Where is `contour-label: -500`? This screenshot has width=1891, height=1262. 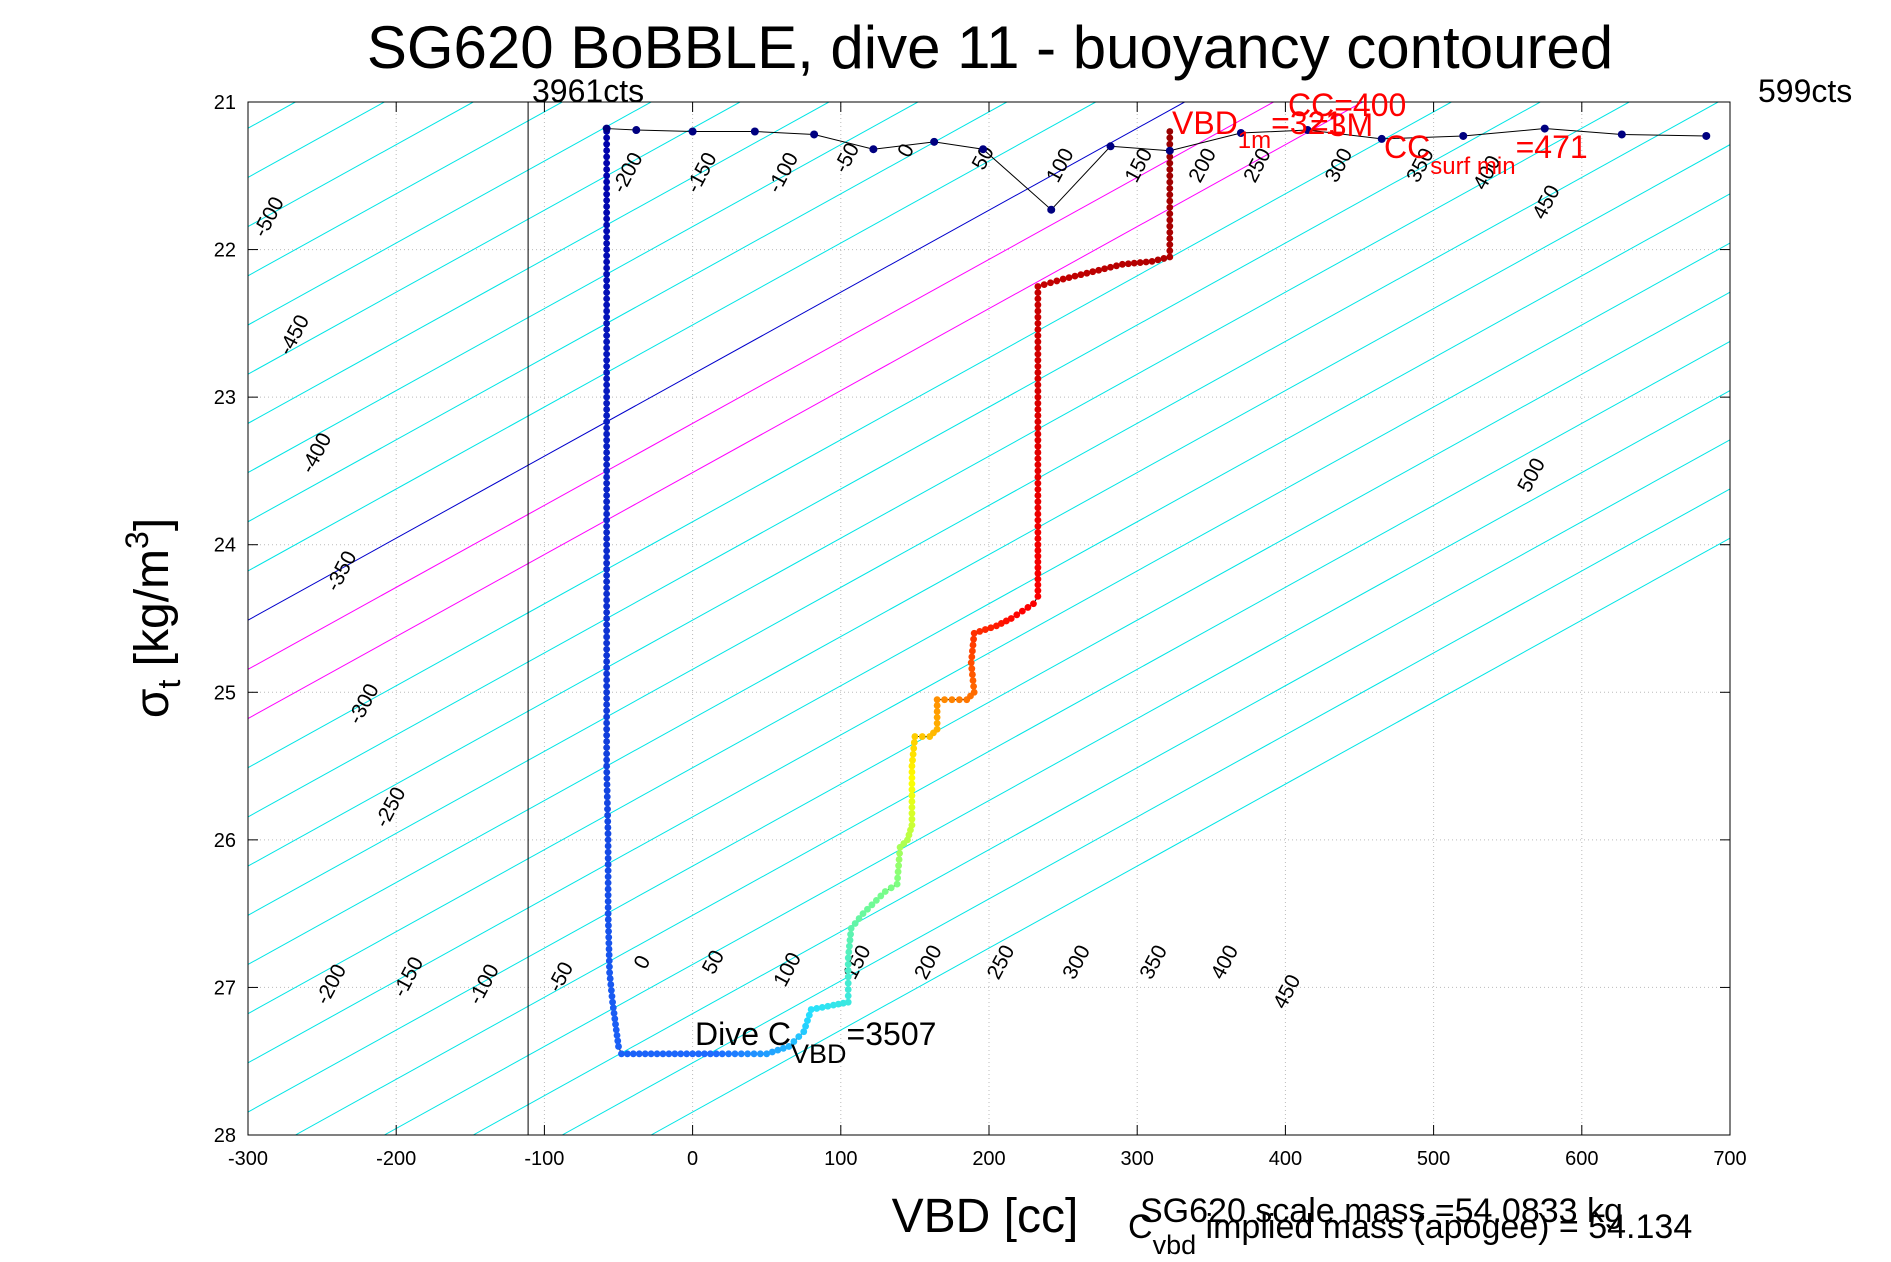
contour-label: -500 is located at coordinates (269, 217).